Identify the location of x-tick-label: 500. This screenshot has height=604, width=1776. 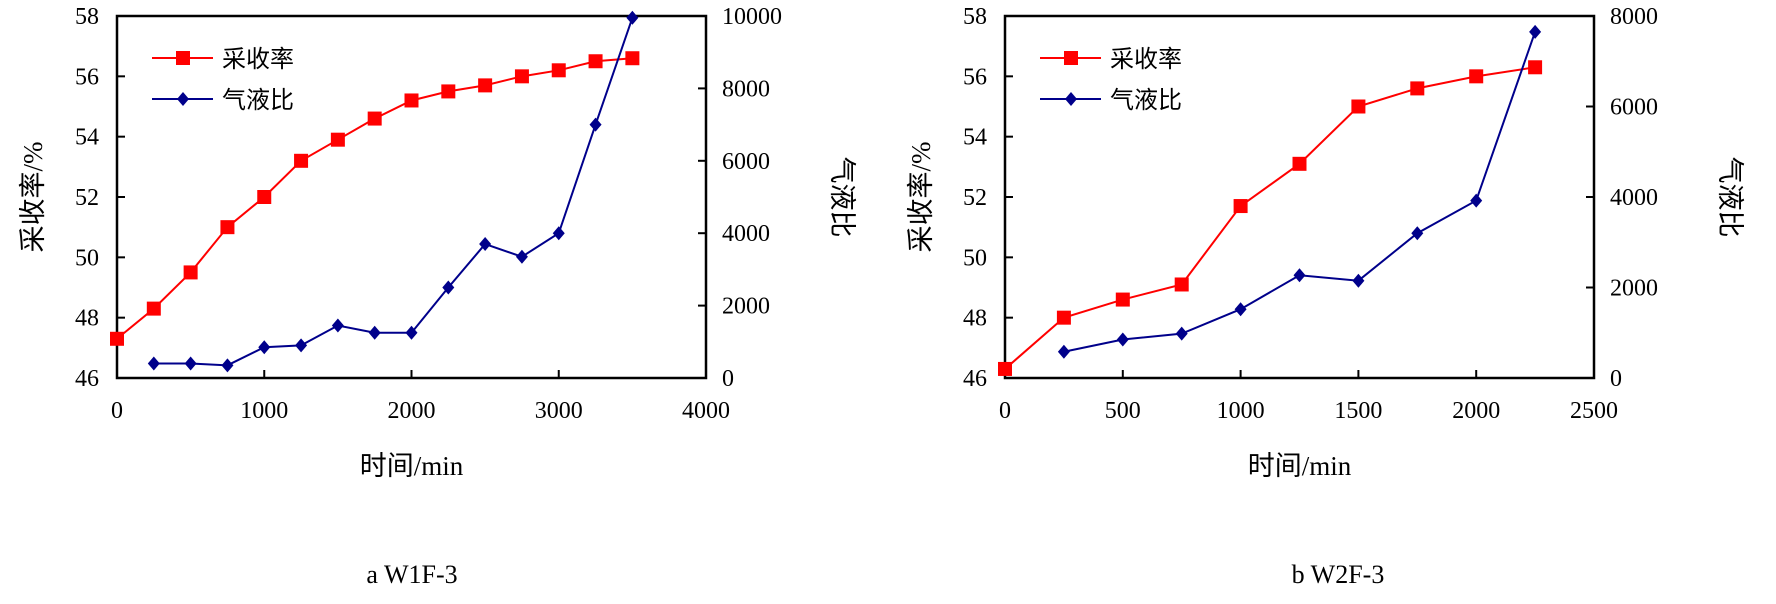
(1123, 411).